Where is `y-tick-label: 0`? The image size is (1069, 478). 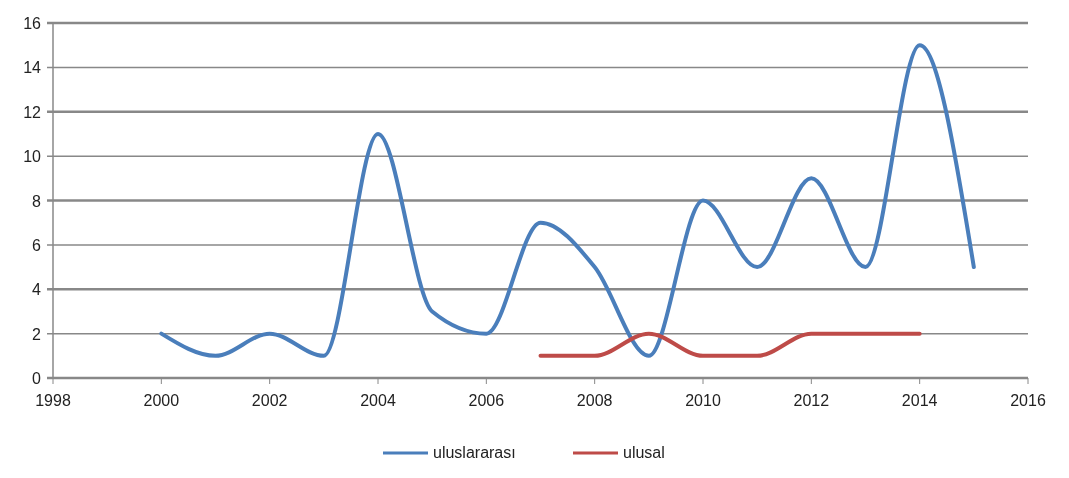
y-tick-label: 0 is located at coordinates (37, 378).